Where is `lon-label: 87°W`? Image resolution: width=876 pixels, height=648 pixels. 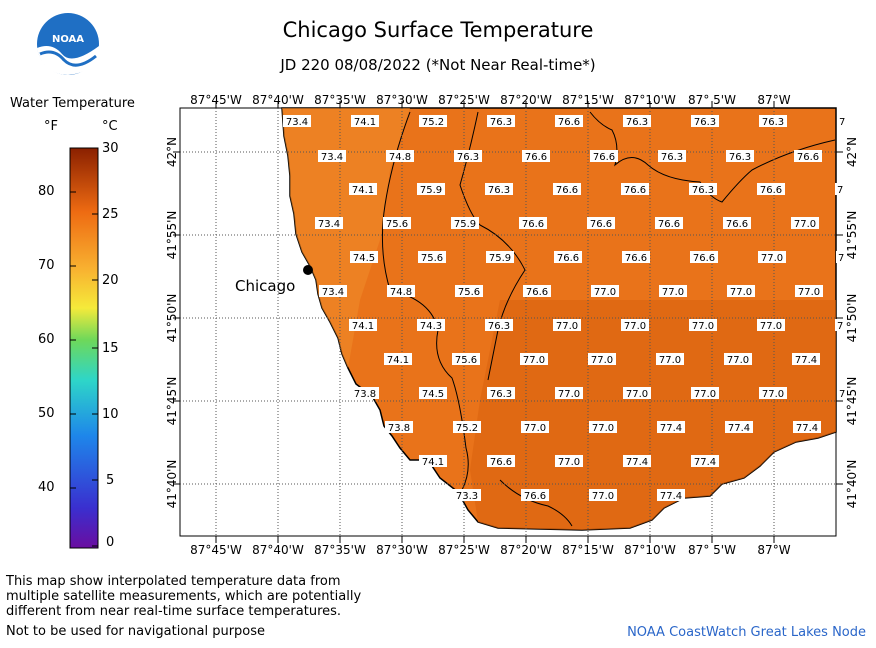 lon-label: 87°W is located at coordinates (773, 100).